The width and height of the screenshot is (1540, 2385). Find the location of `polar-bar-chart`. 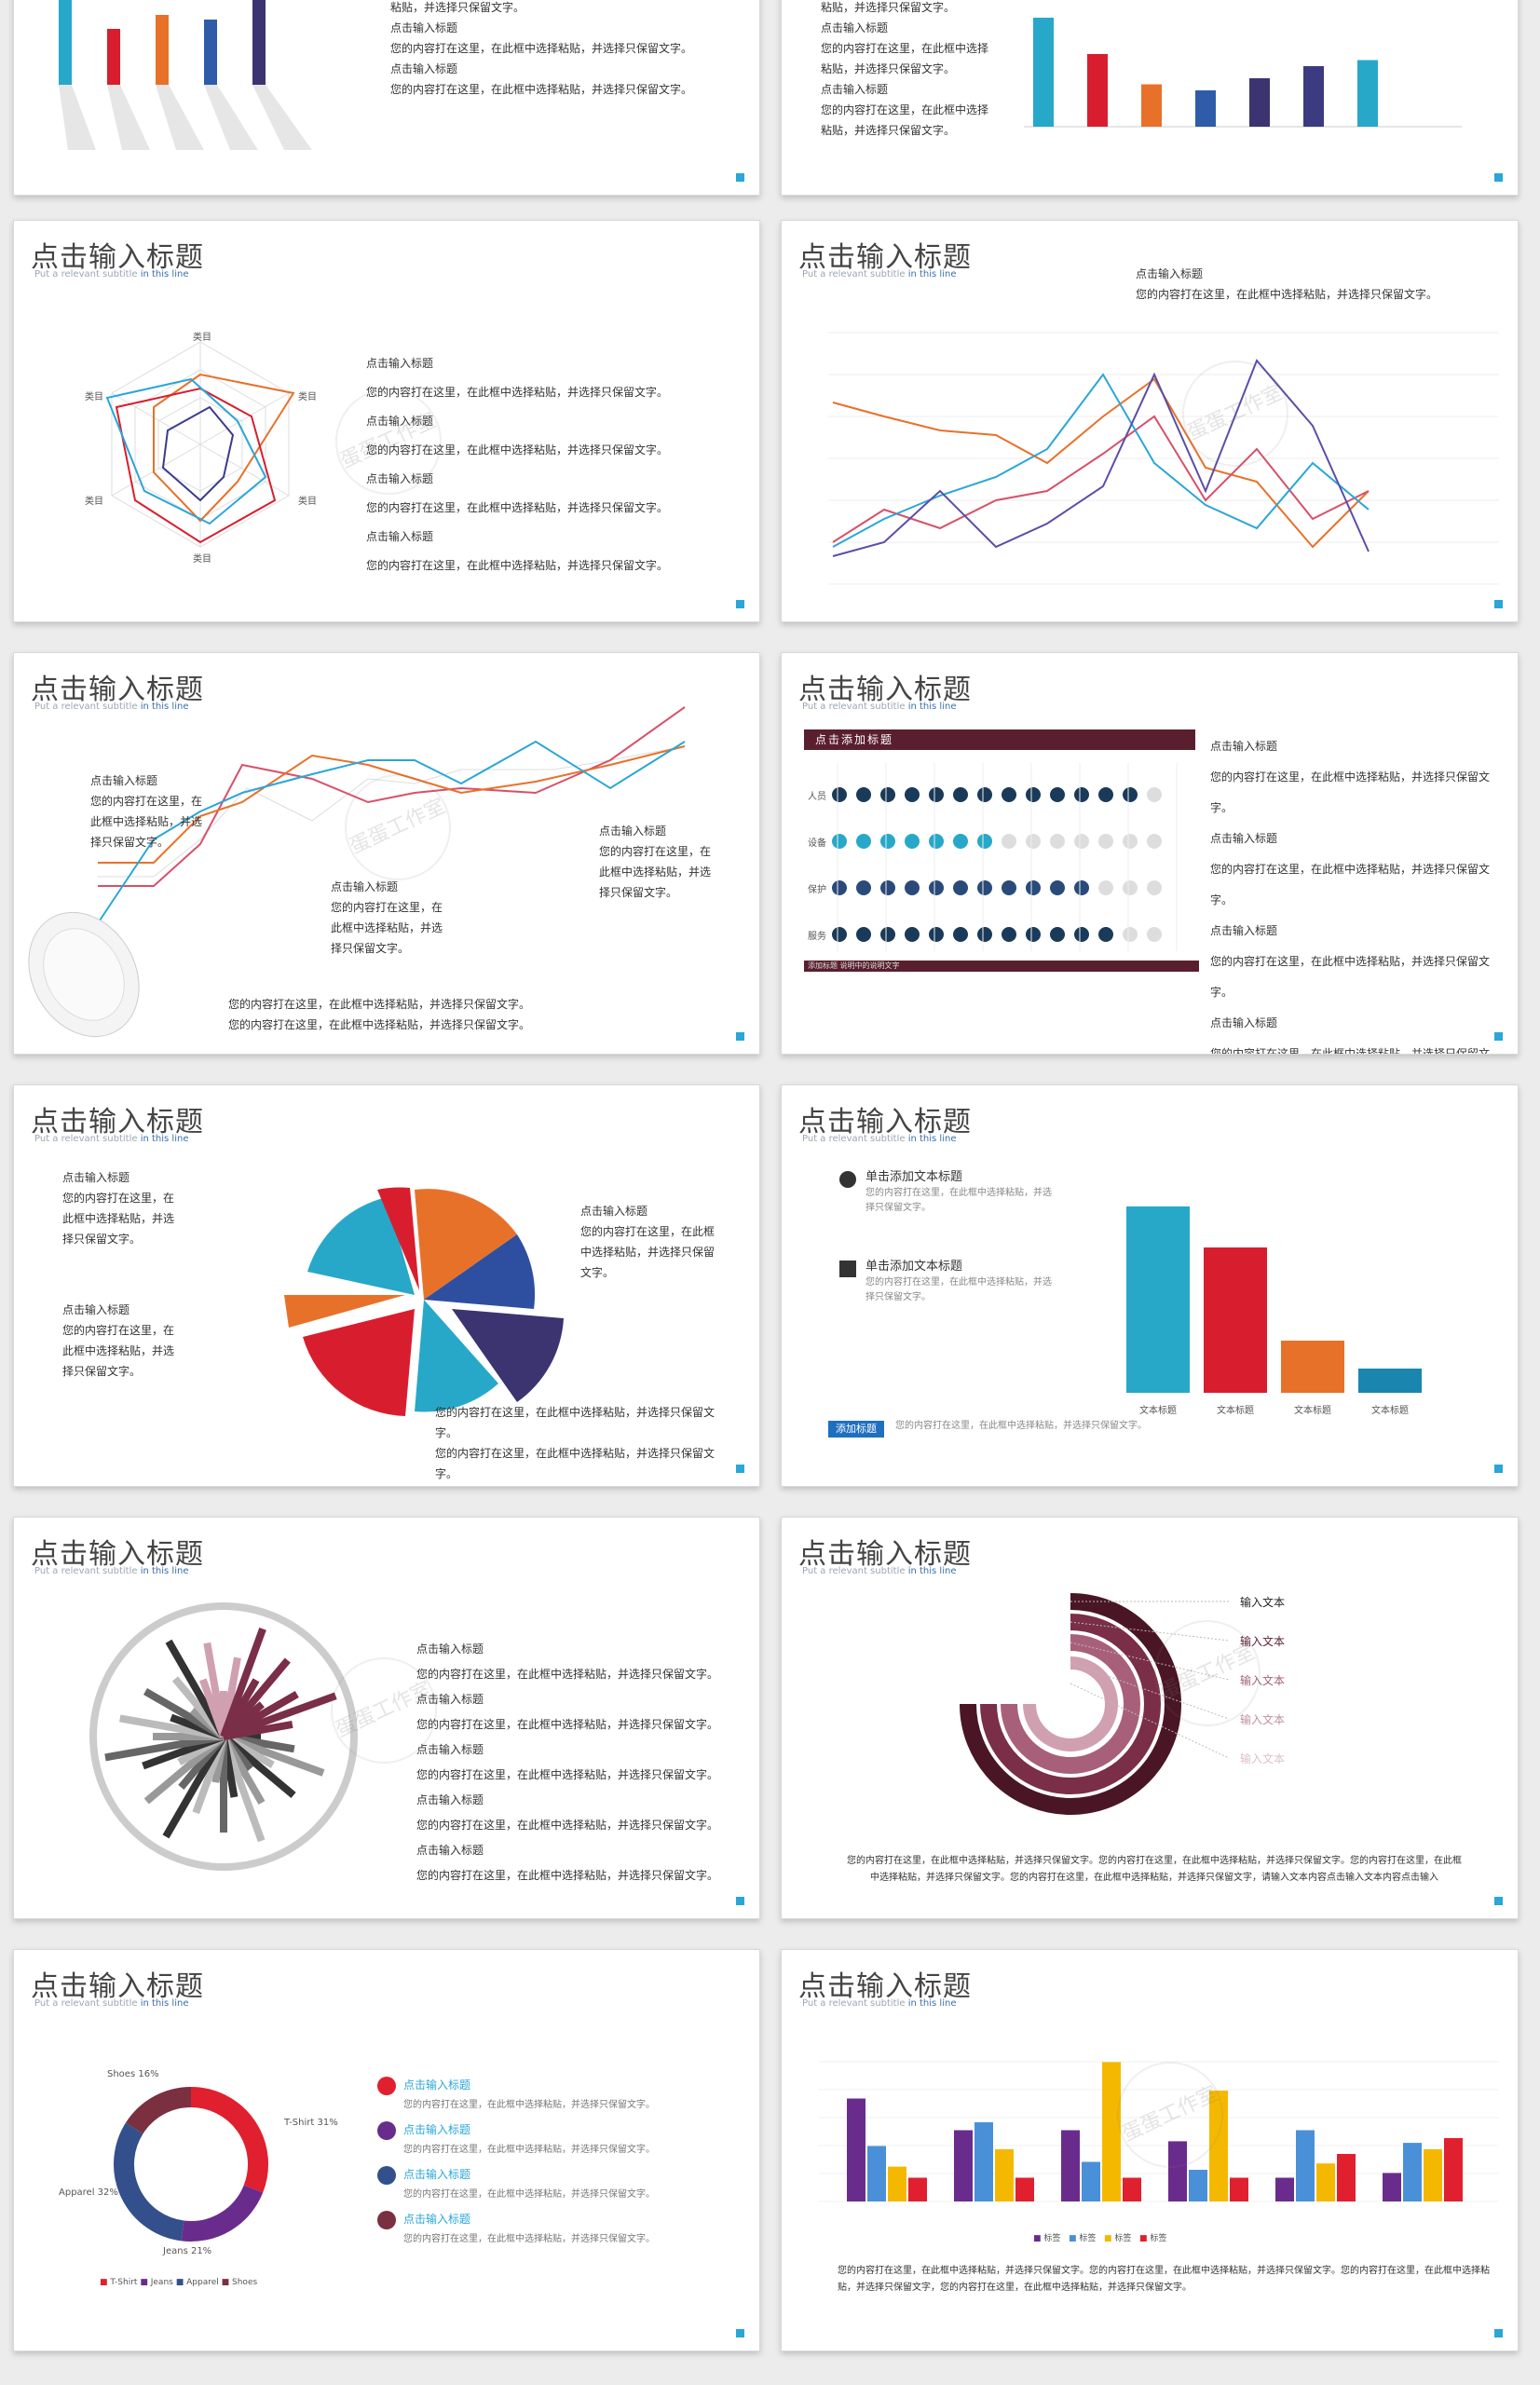

polar-bar-chart is located at coordinates (223, 1737).